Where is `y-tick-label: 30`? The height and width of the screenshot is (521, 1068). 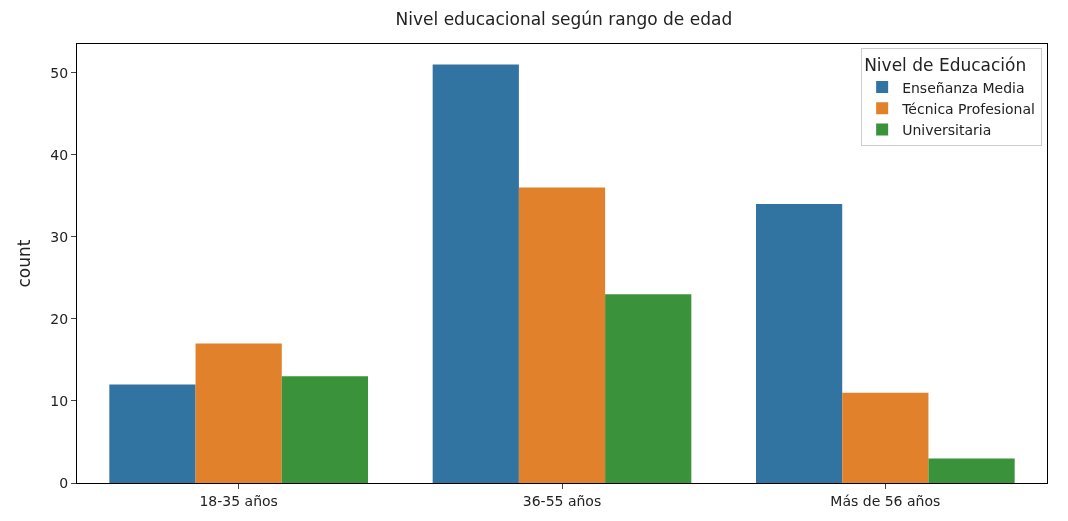 y-tick-label: 30 is located at coordinates (59, 236).